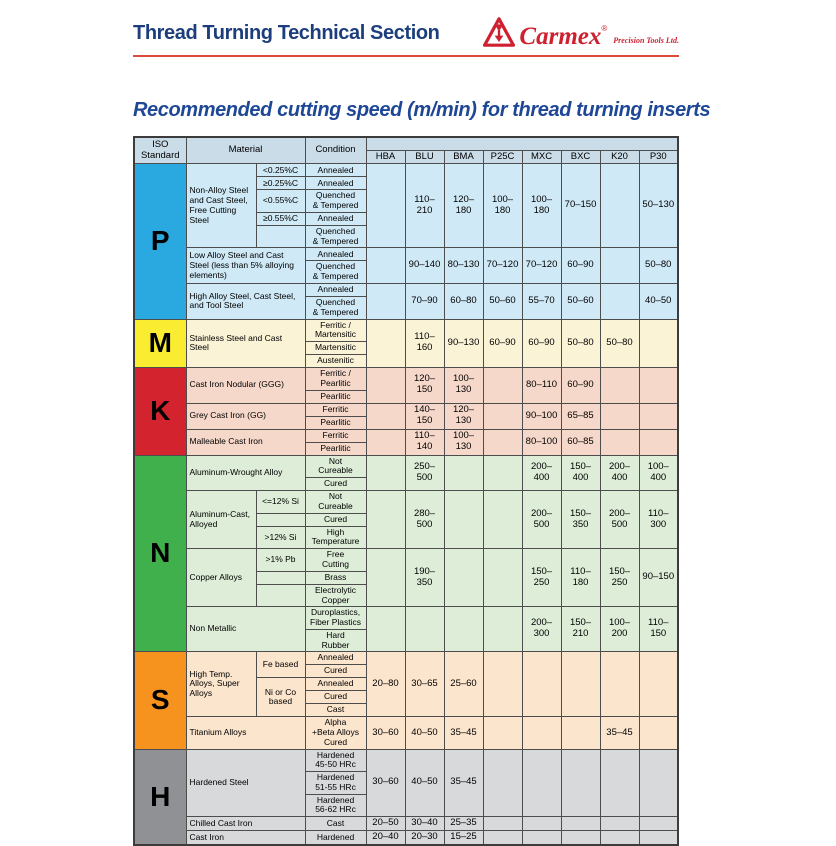  Describe the element at coordinates (335, 760) in the screenshot. I see `condition-cell: Hardened 45-50 HRc` at that location.